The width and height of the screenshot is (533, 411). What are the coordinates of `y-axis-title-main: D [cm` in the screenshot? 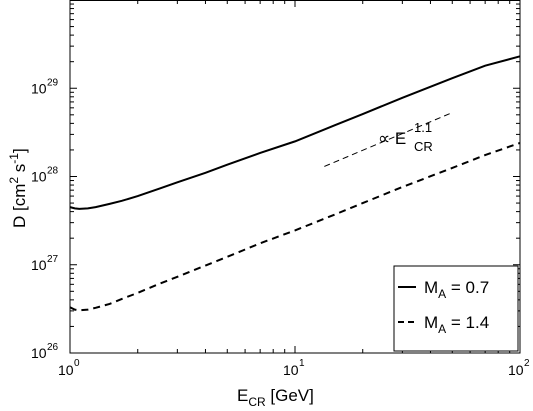 It's located at (19, 206).